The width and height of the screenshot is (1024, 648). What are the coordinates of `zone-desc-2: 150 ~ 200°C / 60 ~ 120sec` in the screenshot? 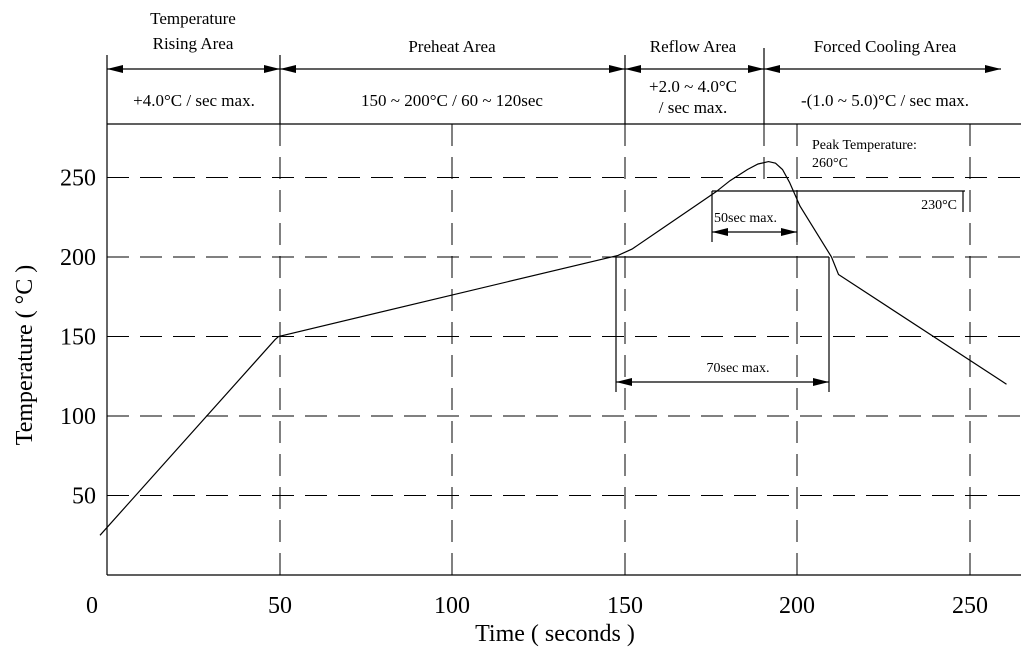 It's located at (452, 100).